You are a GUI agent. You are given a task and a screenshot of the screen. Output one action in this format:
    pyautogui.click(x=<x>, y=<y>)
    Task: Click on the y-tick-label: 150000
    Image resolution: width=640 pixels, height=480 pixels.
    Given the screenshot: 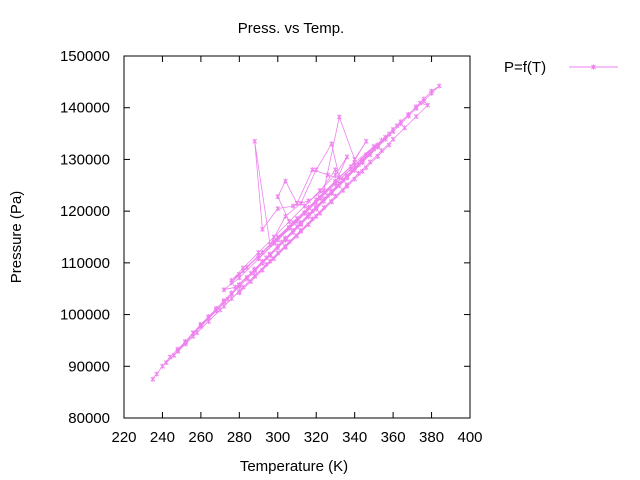 What is the action you would take?
    pyautogui.click(x=85, y=56)
    